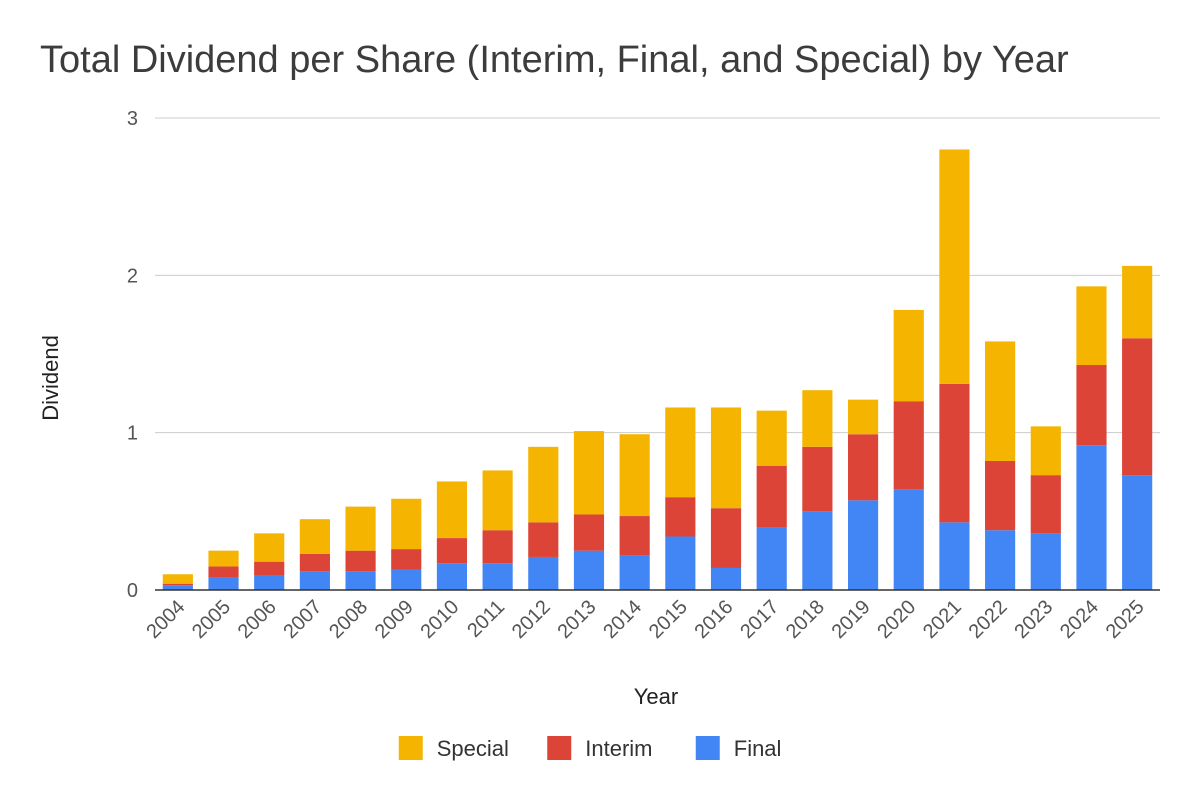  I want to click on bar-interim-2013, so click(589, 532).